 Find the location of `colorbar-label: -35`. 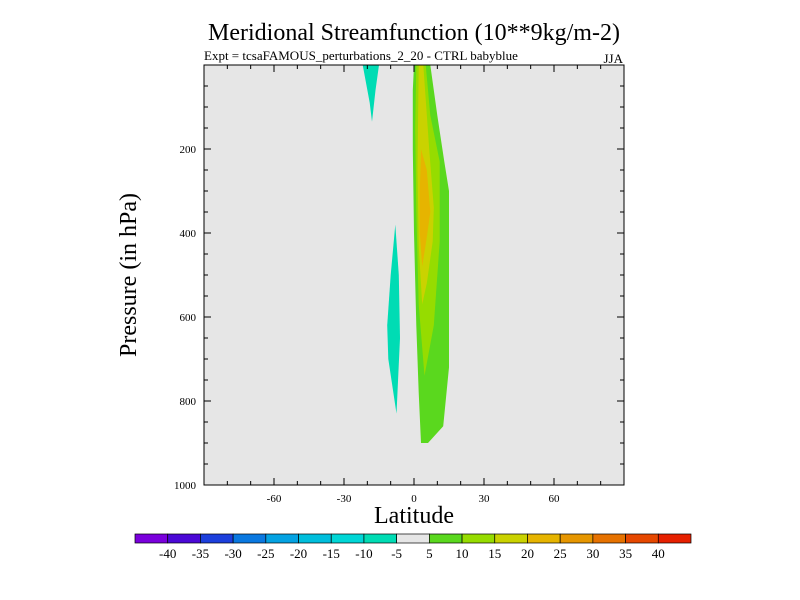

colorbar-label: -35 is located at coordinates (200, 553).